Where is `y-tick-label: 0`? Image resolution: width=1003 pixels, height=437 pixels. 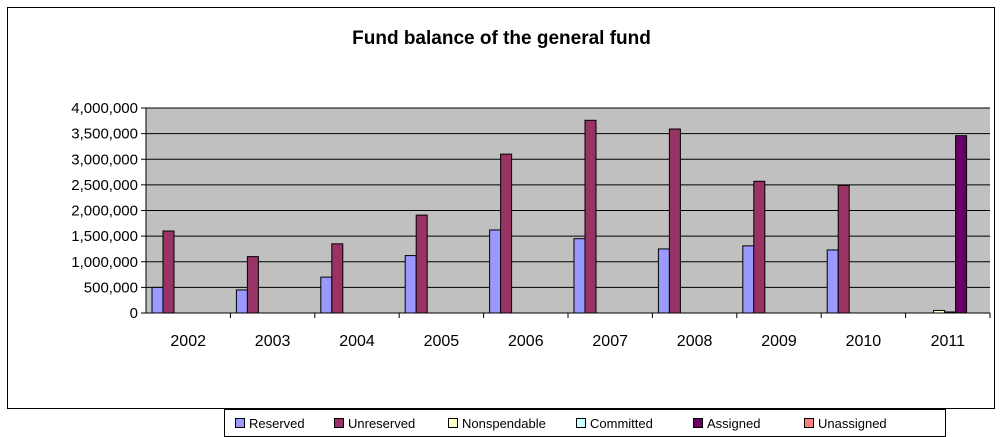
y-tick-label: 0 is located at coordinates (134, 313).